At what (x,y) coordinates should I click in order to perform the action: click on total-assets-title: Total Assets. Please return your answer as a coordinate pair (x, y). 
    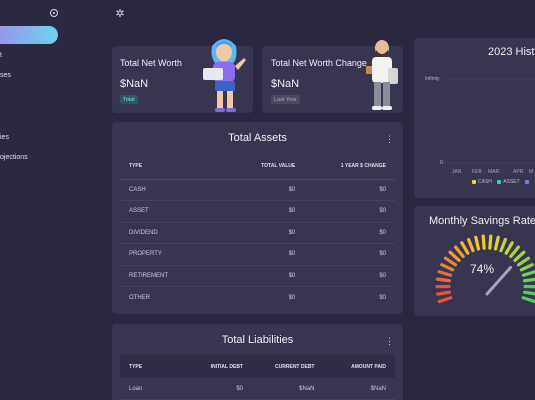
    Looking at the image, I should click on (257, 138).